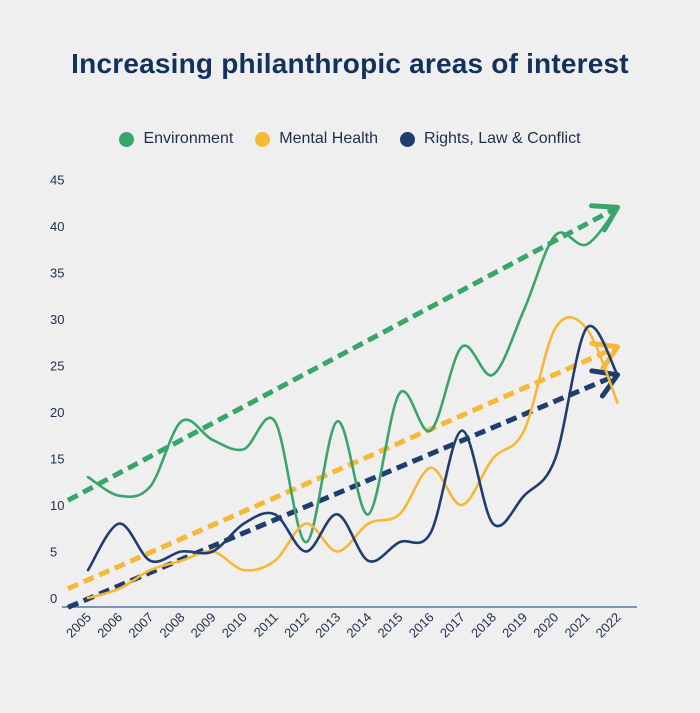  What do you see at coordinates (172, 625) in the screenshot?
I see `x-tick-label: 2008` at bounding box center [172, 625].